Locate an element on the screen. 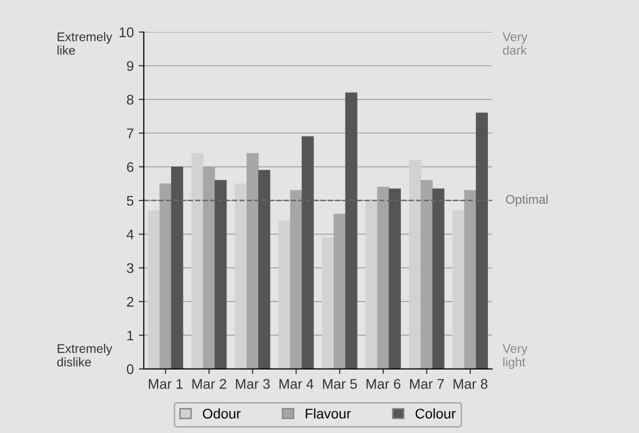  x-tick-label: Mar 4 is located at coordinates (297, 384).